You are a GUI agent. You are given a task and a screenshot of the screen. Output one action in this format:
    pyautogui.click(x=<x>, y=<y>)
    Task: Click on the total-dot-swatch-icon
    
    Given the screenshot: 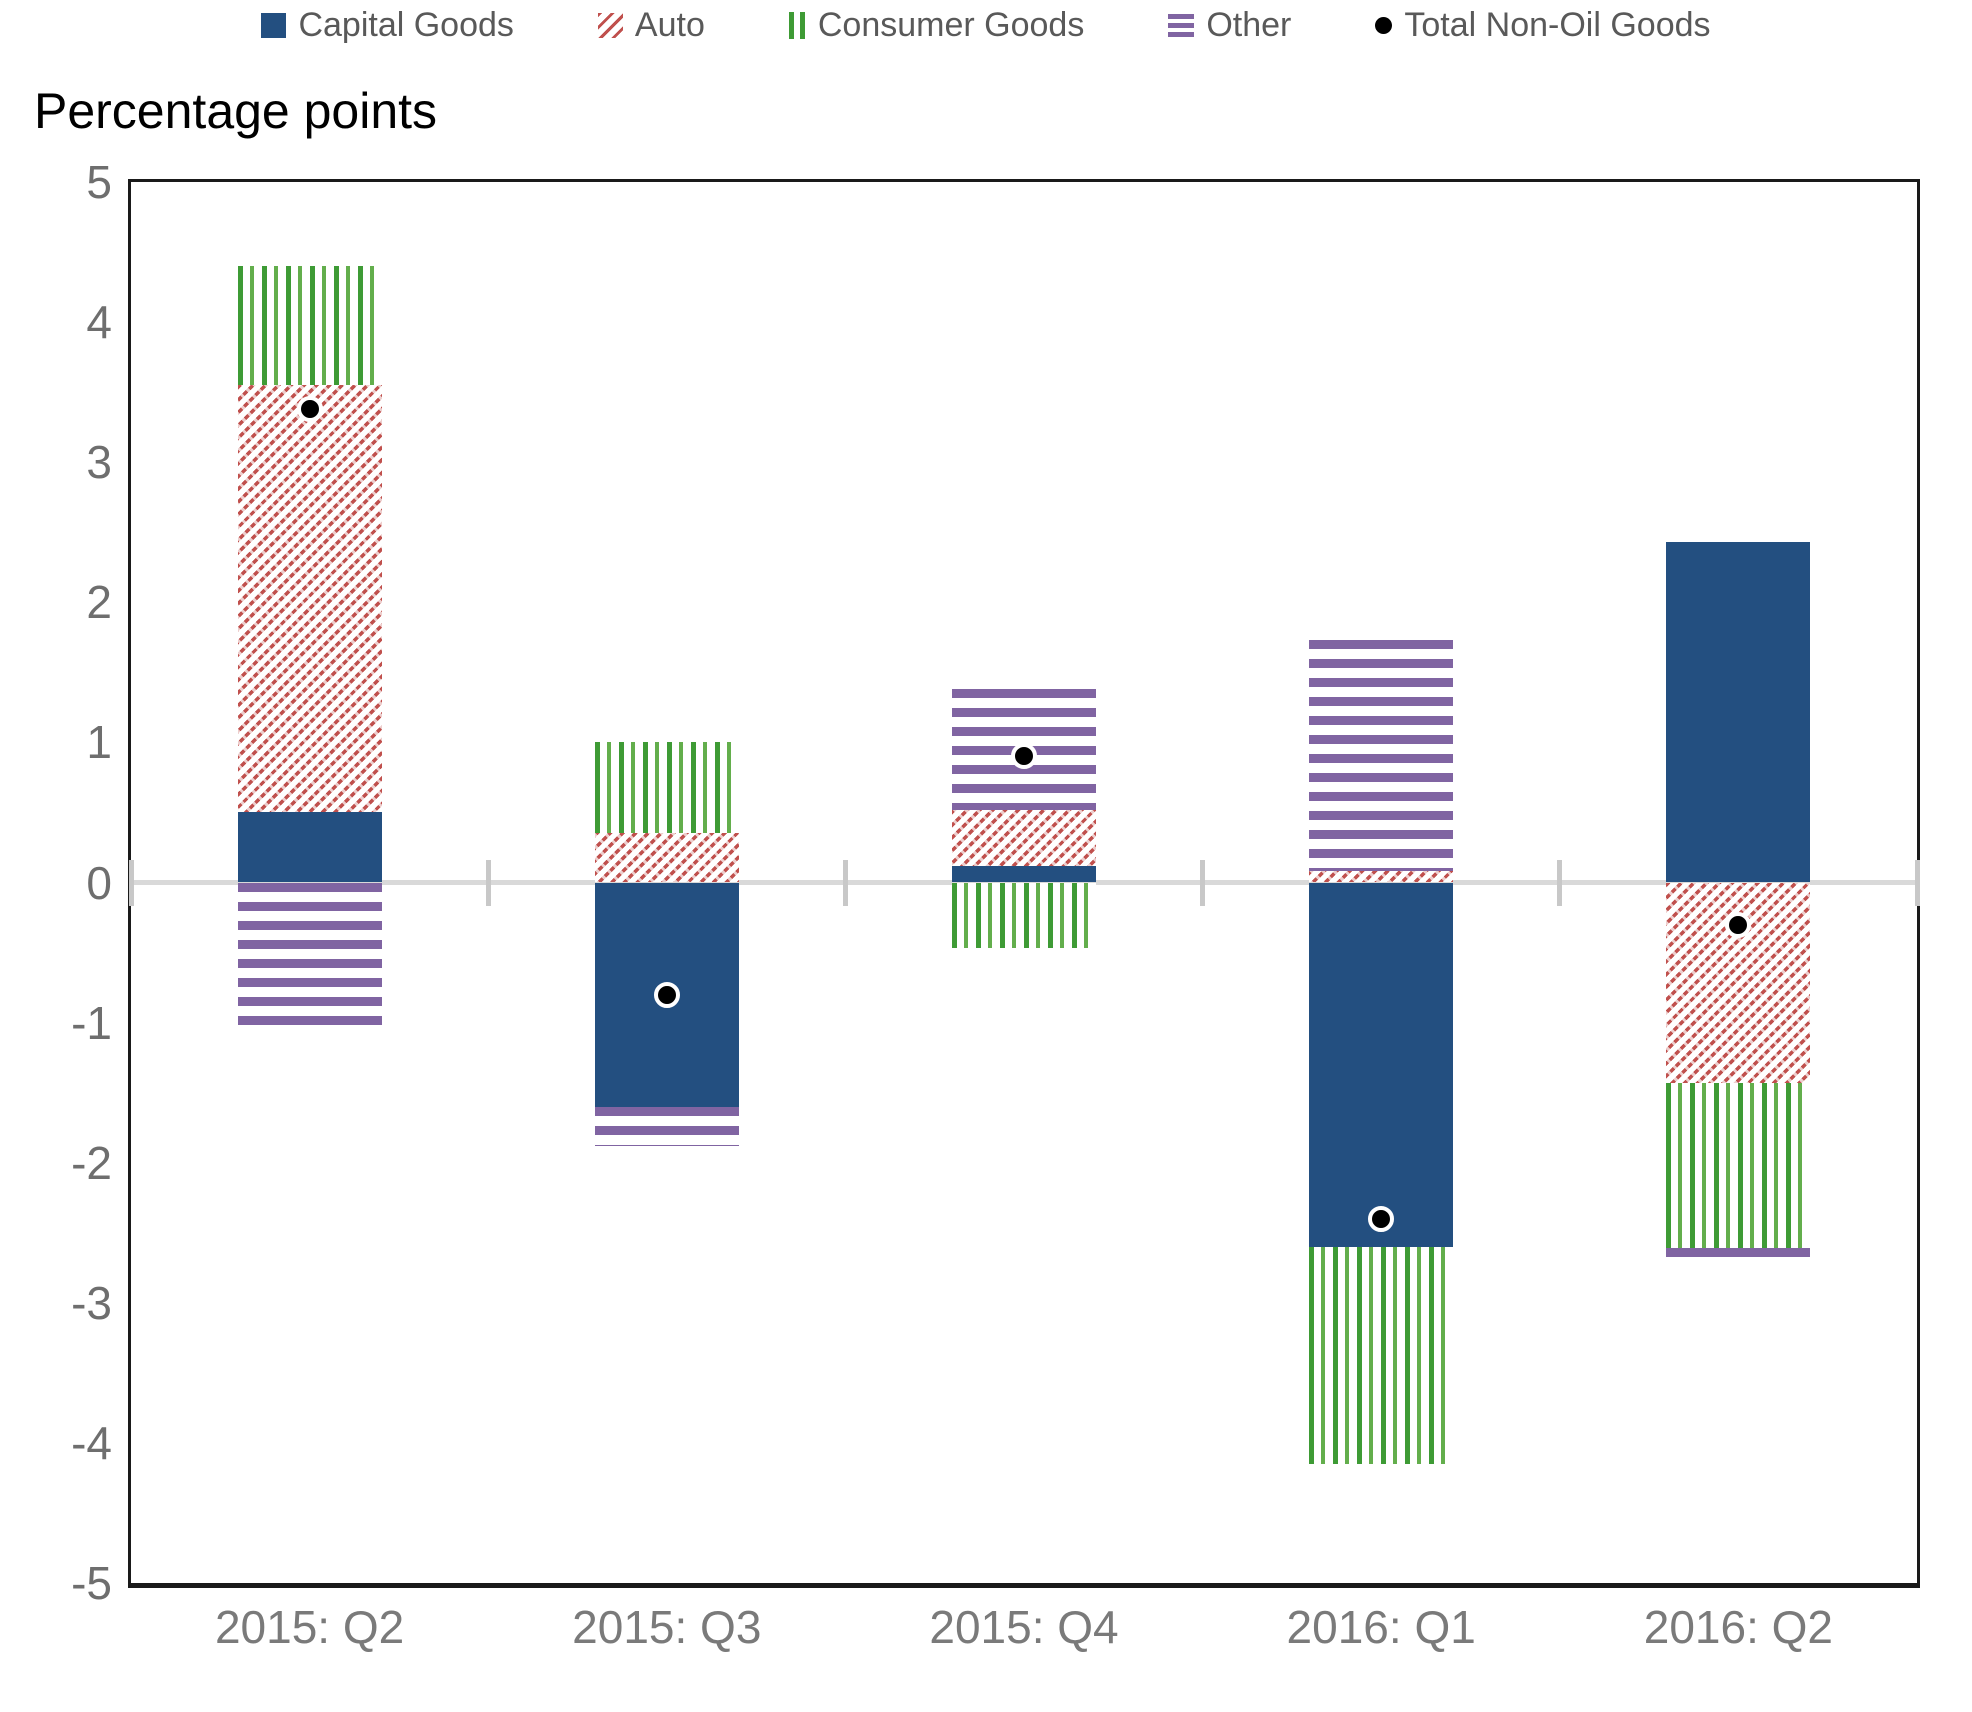 What is the action you would take?
    pyautogui.click(x=1384, y=25)
    